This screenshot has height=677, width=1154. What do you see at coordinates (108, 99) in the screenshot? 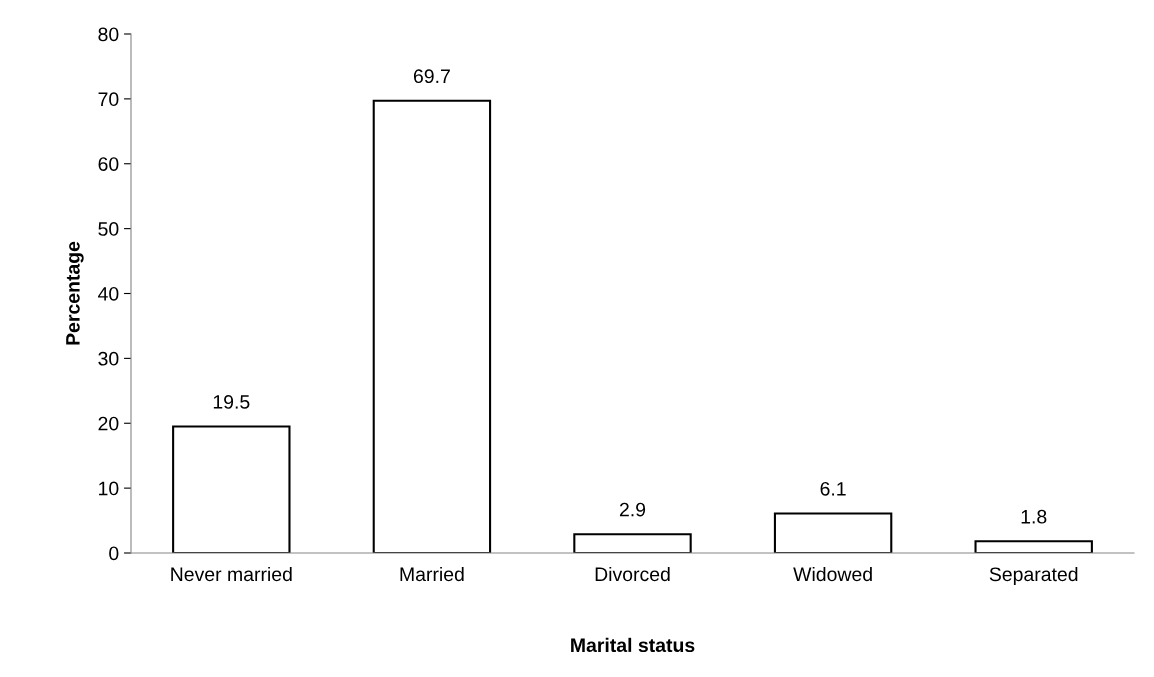
I see `y-tick-label: 70` at bounding box center [108, 99].